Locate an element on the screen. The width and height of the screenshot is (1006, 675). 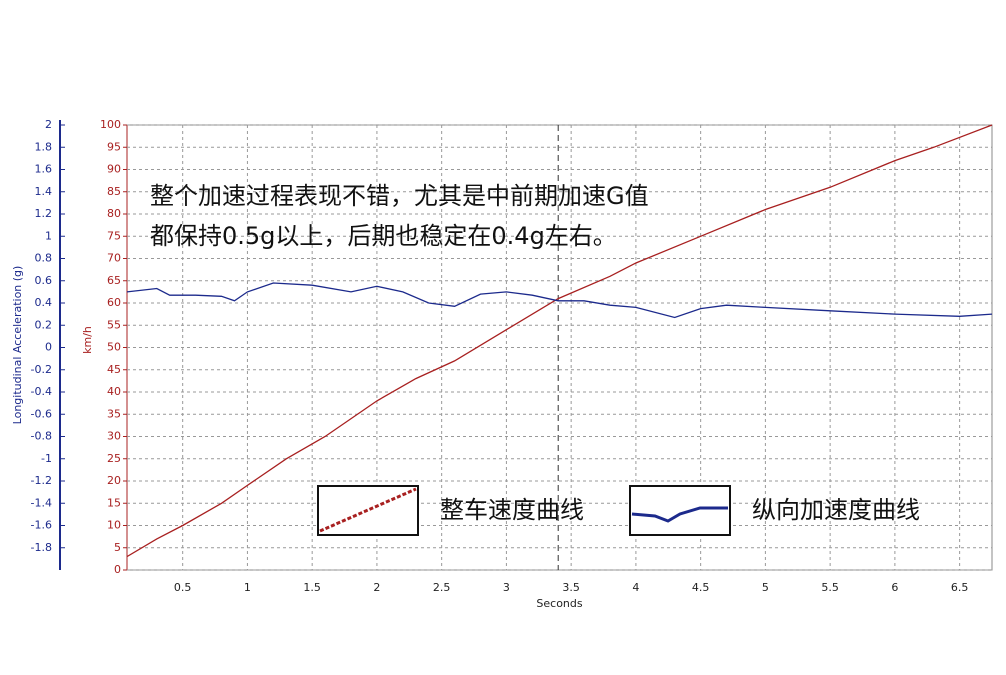
y-tick-label: 75 is located at coordinates (114, 235).